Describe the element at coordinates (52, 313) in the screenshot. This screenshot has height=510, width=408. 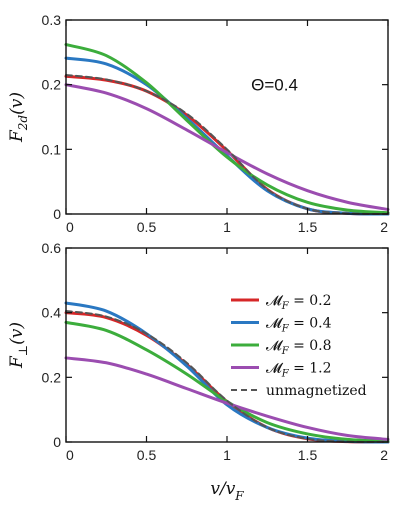
I see `y-tick-label: 0.4` at that location.